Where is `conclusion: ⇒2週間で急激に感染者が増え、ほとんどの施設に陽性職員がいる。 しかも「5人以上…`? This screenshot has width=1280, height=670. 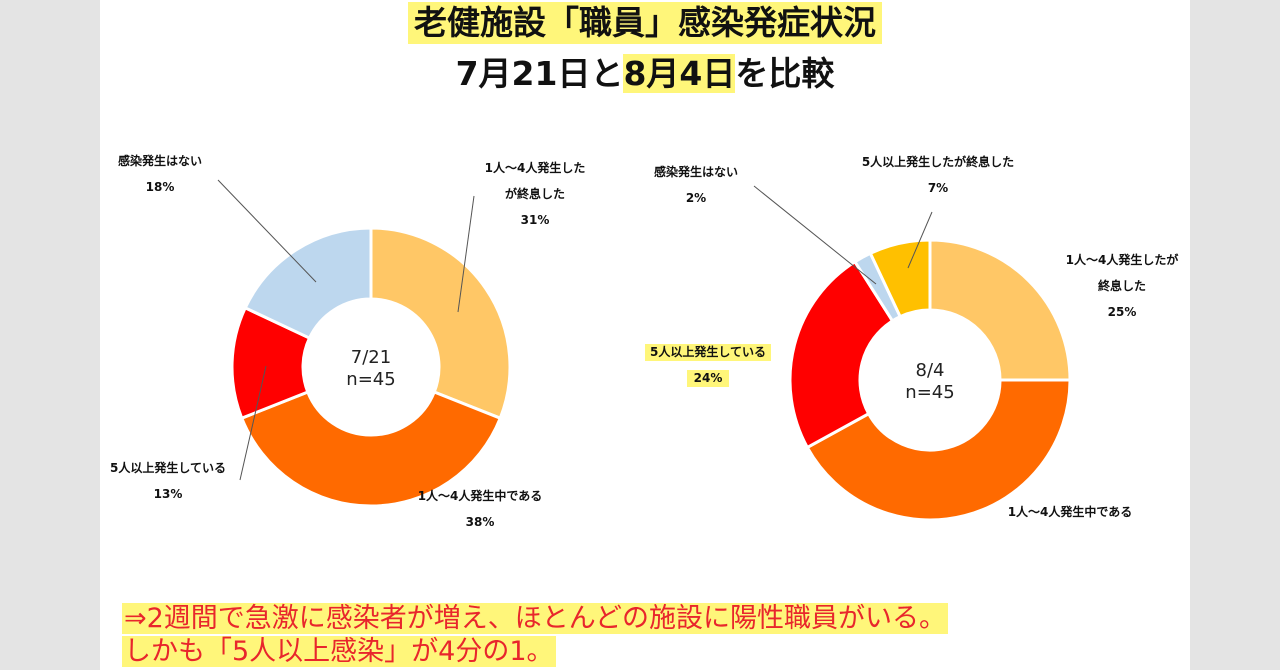
conclusion: ⇒2週間で急激に感染者が増え、ほとんどの施設に陽性職員がいる。 しかも「5人以上… is located at coordinates (535, 635).